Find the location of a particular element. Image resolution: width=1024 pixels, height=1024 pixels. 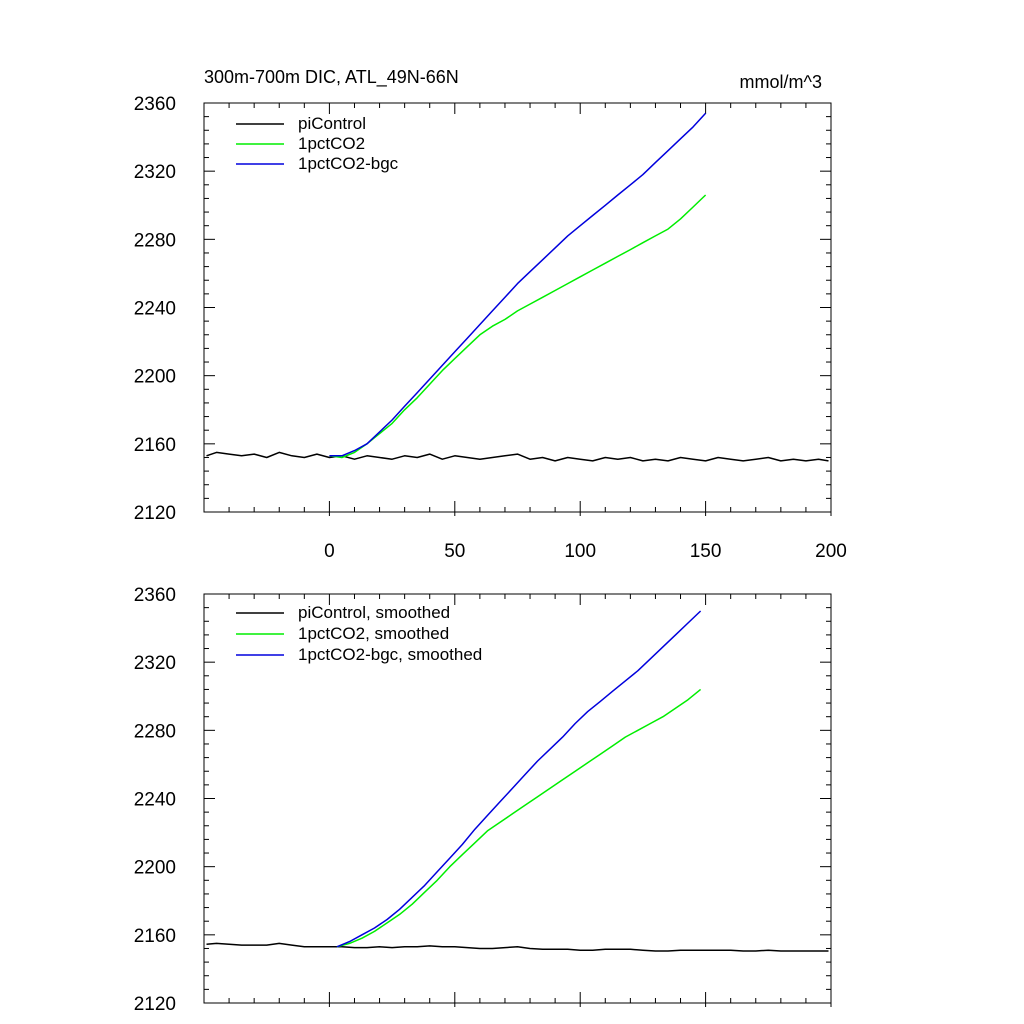

series-line-1pctco2-bgc is located at coordinates (518, 284).